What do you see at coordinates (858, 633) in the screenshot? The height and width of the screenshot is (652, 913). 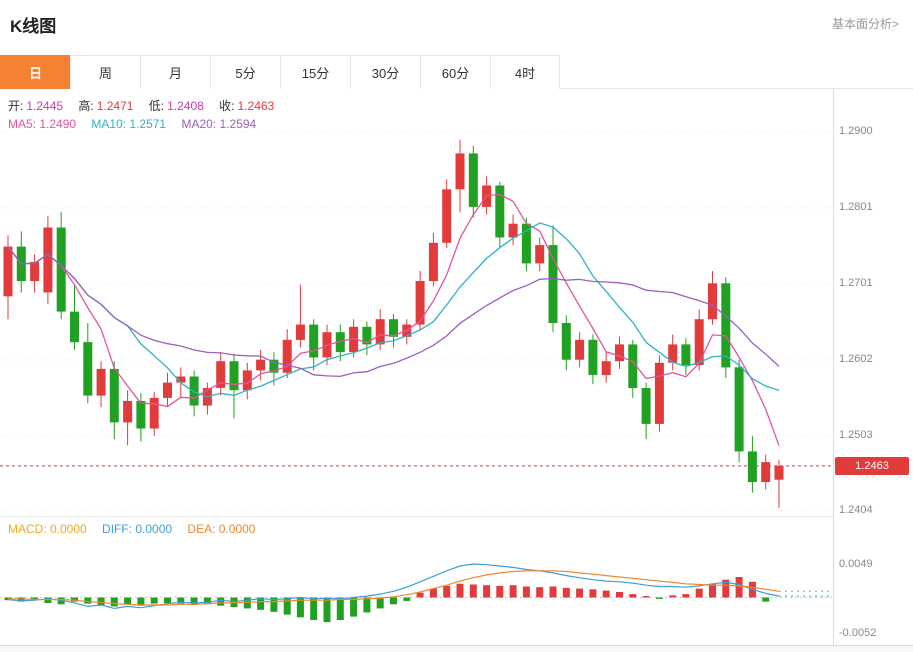 I see `macd-axis-min: -0.0052` at bounding box center [858, 633].